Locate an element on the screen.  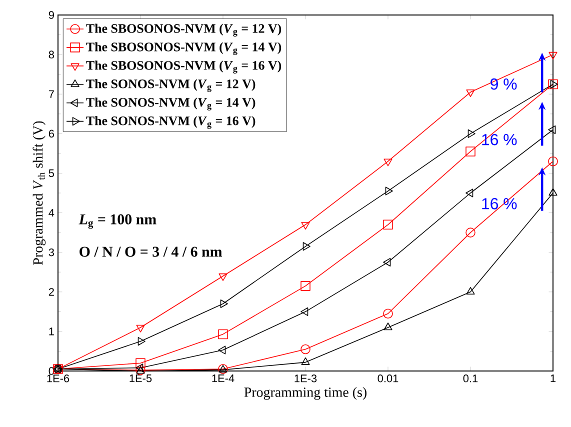
y-tick-label: 9 is located at coordinates (51, 15).